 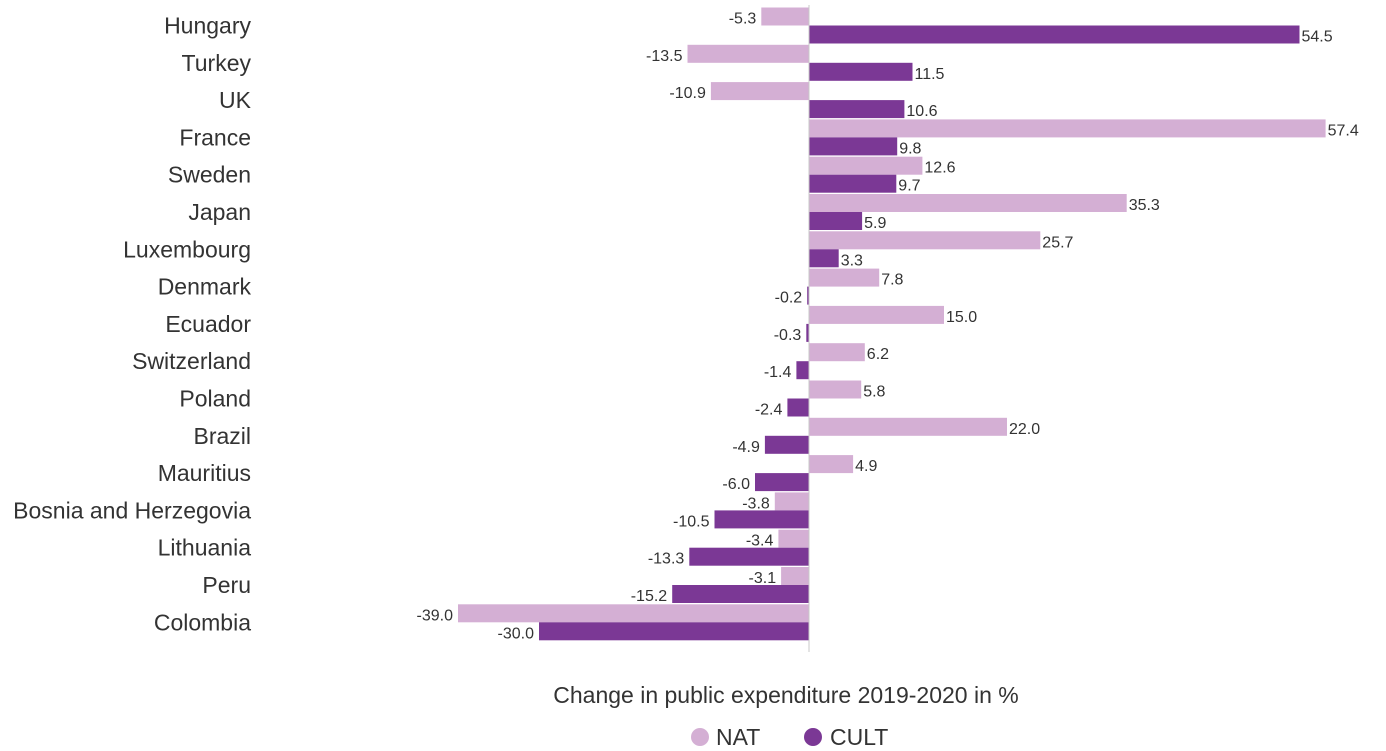 I want to click on bar-cult-japan, so click(x=836, y=221).